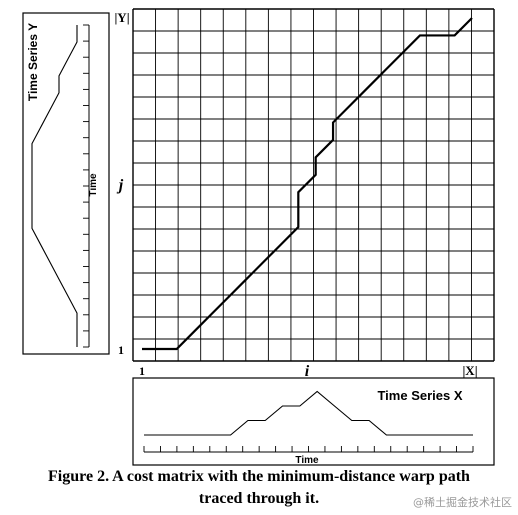 The height and width of the screenshot is (515, 518). Describe the element at coordinates (142, 371) in the screenshot. I see `x-axis-start-label: 1` at that location.